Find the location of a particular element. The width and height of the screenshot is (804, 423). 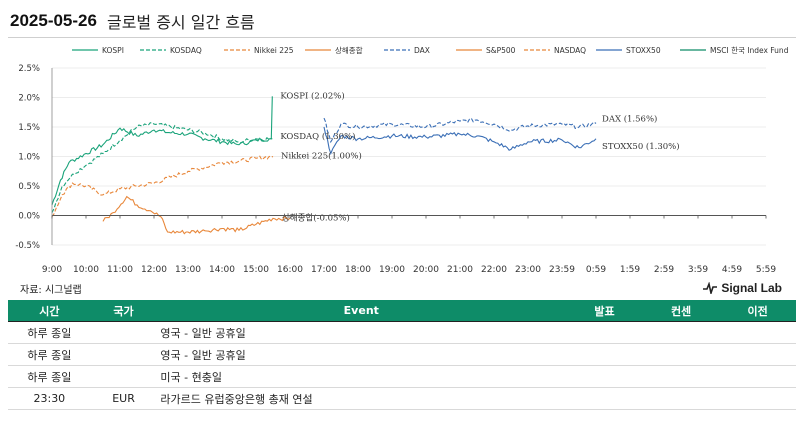

y-tick-label: 0.5% is located at coordinates (29, 187).